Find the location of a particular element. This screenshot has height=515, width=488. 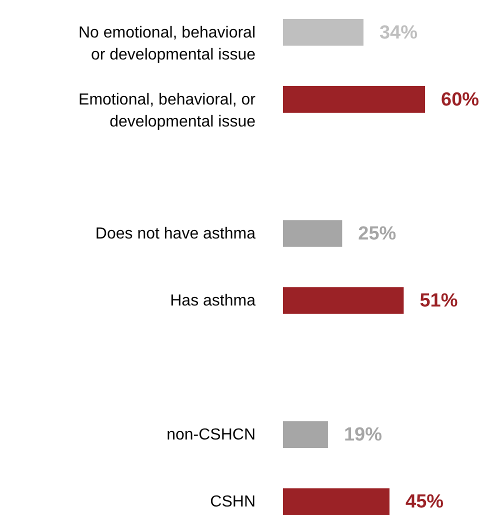

y-tick-label: CSHN is located at coordinates (233, 502).